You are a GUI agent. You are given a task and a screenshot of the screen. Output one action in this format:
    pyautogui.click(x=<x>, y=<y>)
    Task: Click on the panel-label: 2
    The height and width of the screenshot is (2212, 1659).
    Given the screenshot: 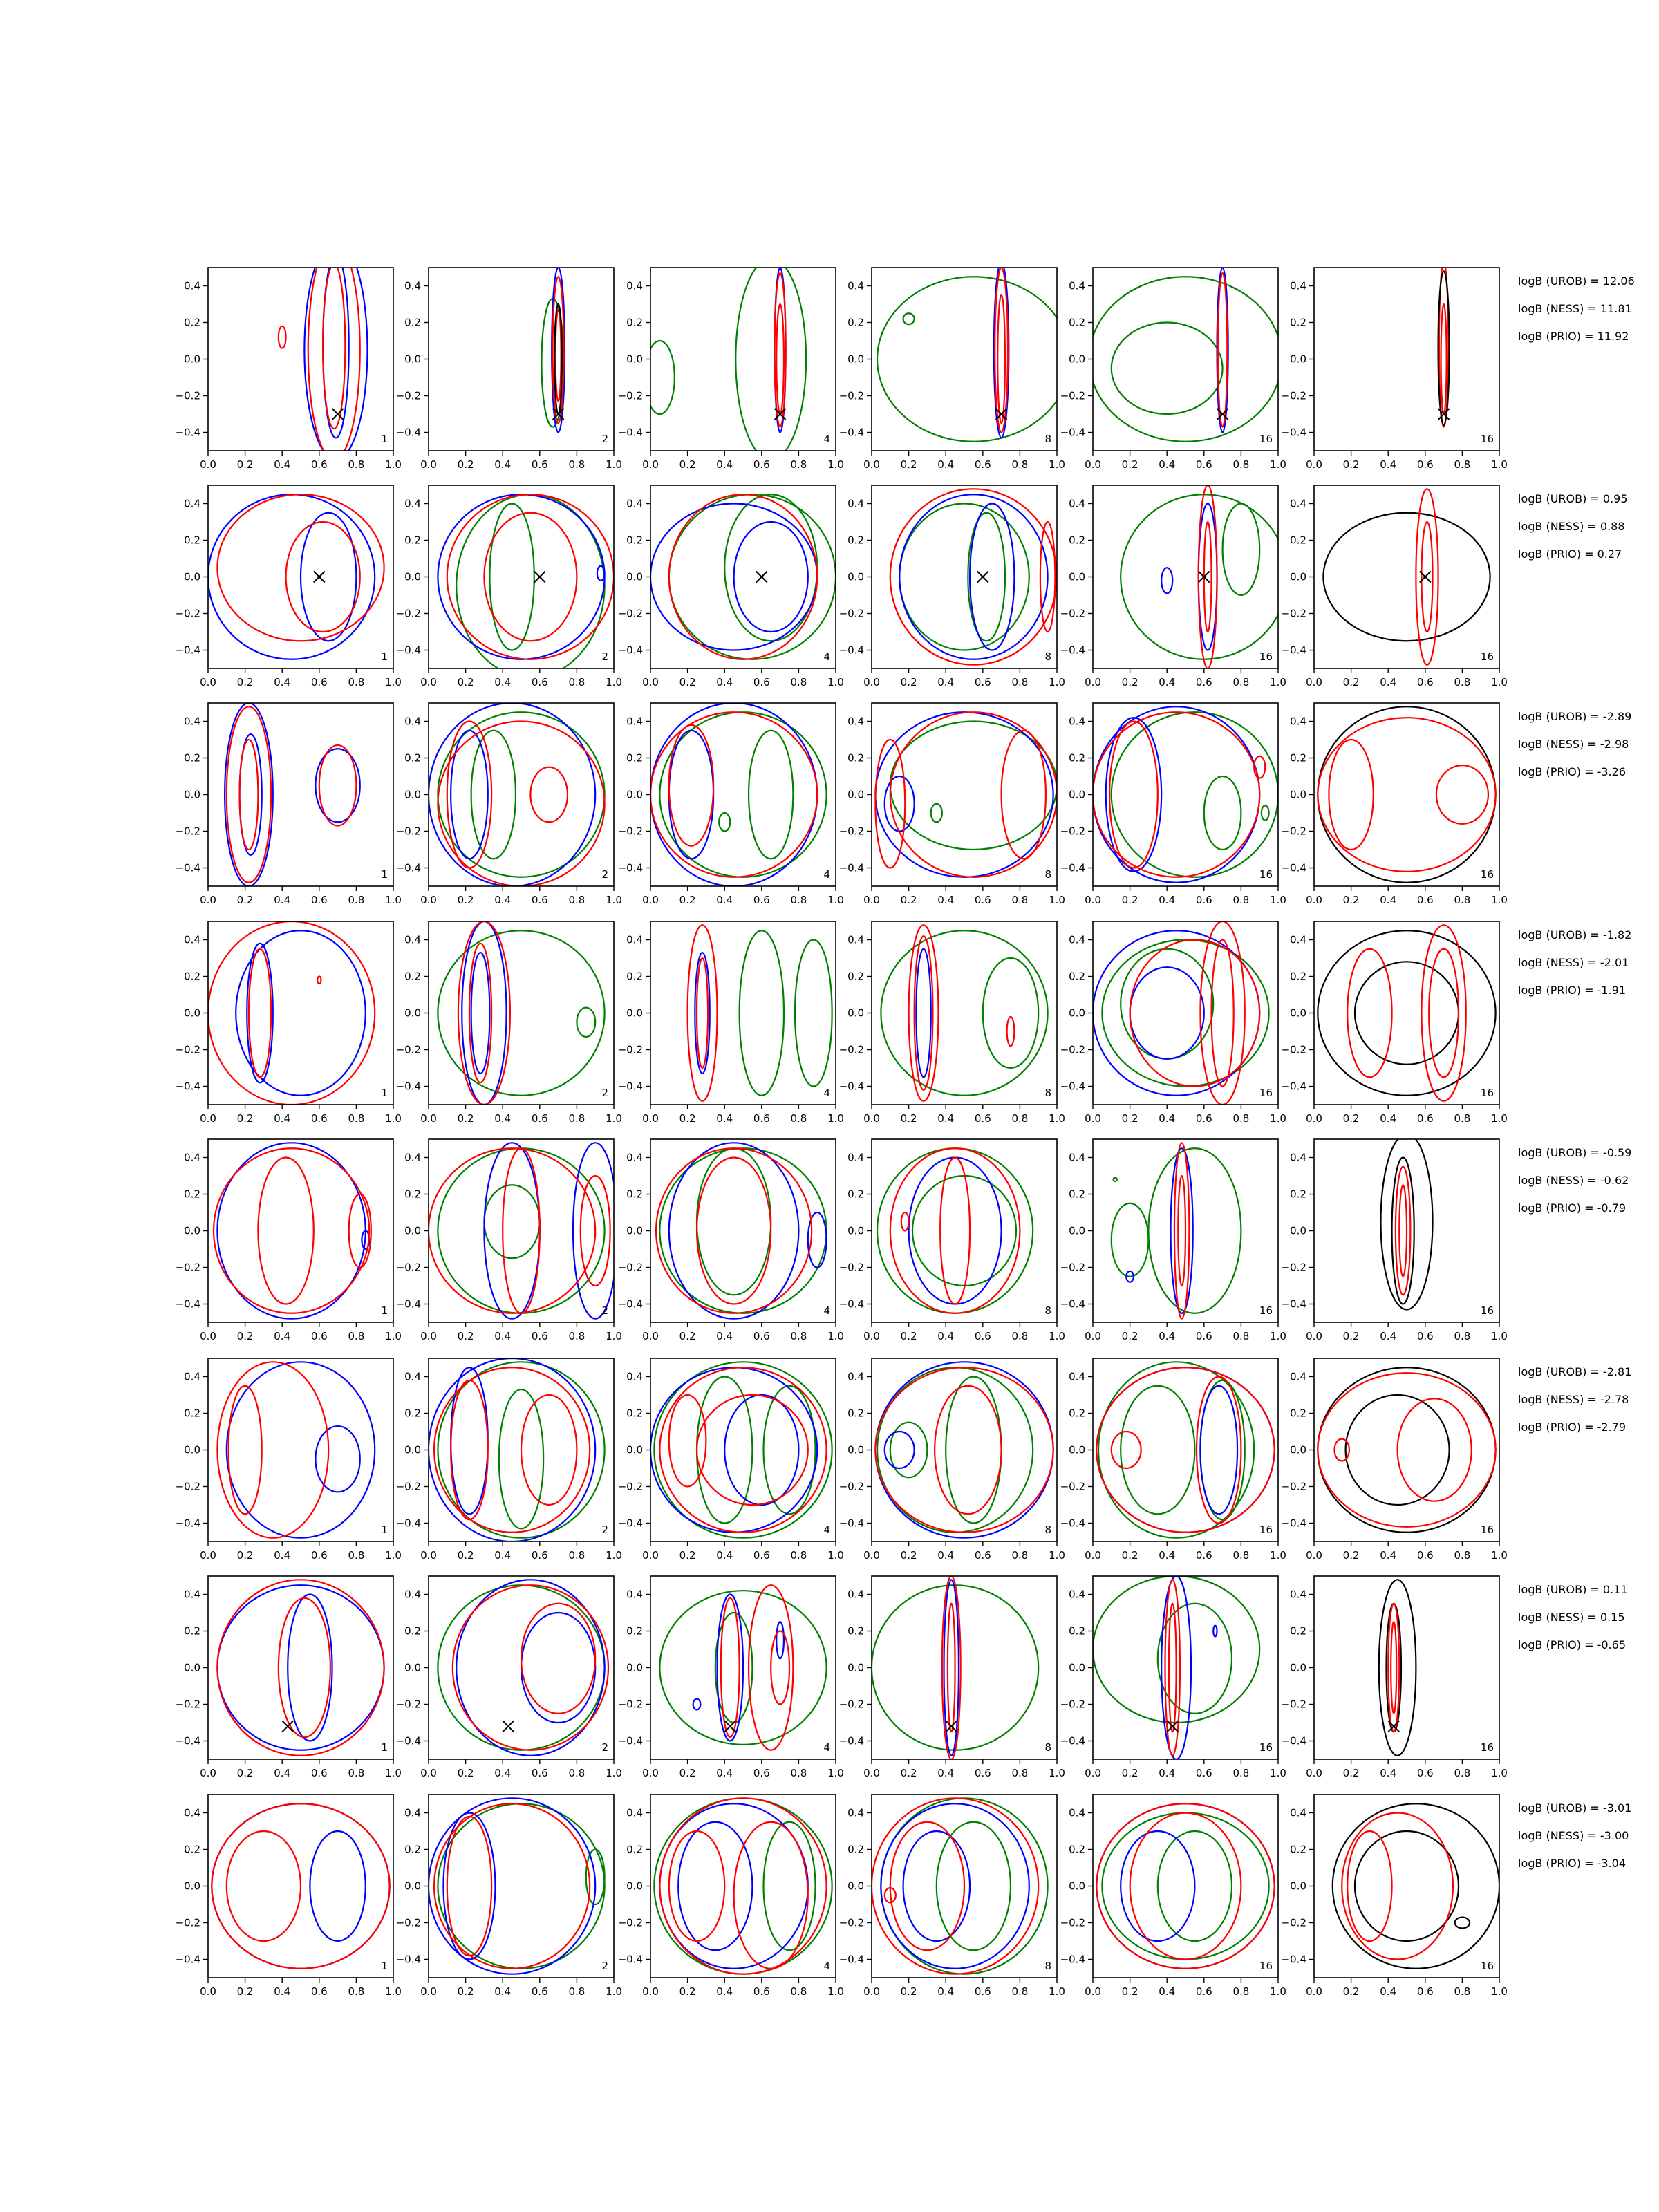 What is the action you would take?
    pyautogui.click(x=604, y=1747)
    